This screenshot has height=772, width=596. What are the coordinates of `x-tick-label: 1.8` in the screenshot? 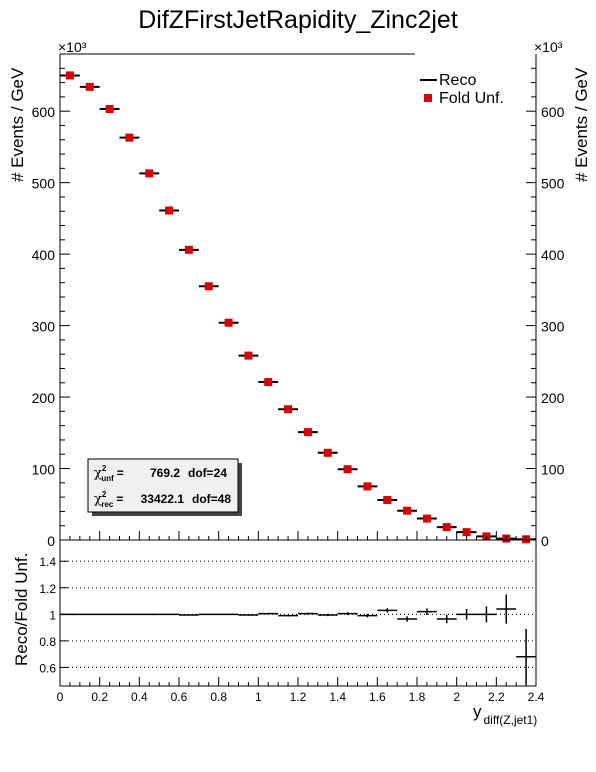 It's located at (417, 697).